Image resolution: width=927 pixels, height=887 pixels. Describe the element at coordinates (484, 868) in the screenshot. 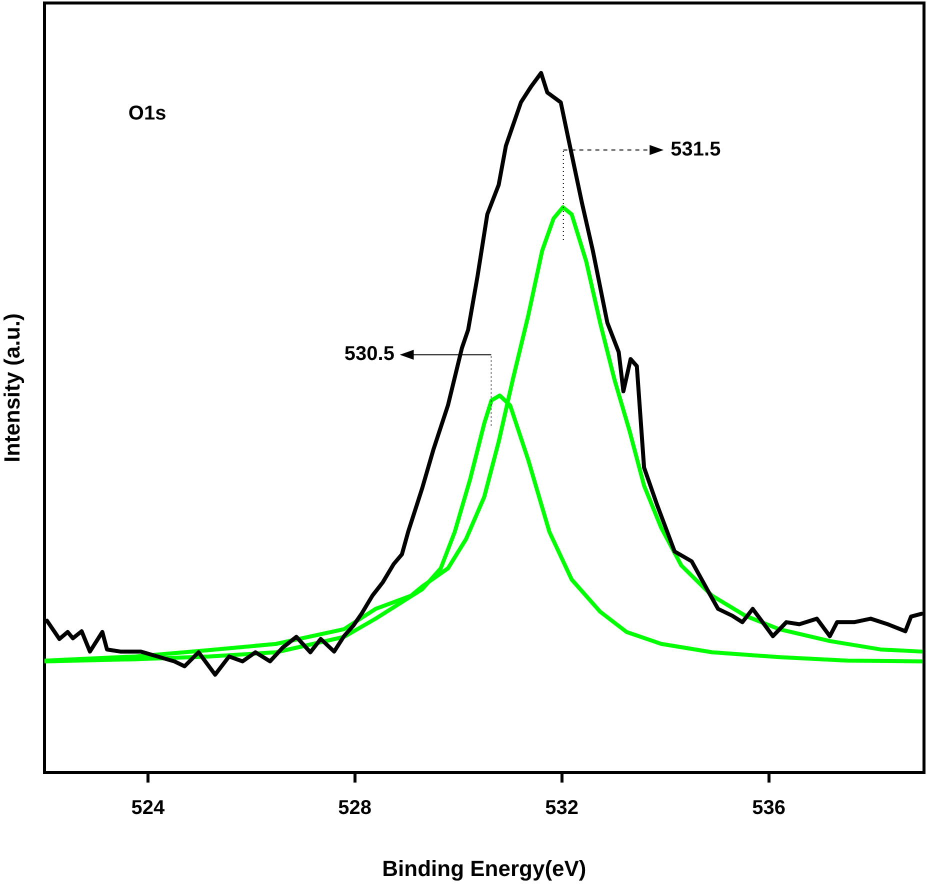

I see `x-axis-title: Binding Energy(eV)` at that location.